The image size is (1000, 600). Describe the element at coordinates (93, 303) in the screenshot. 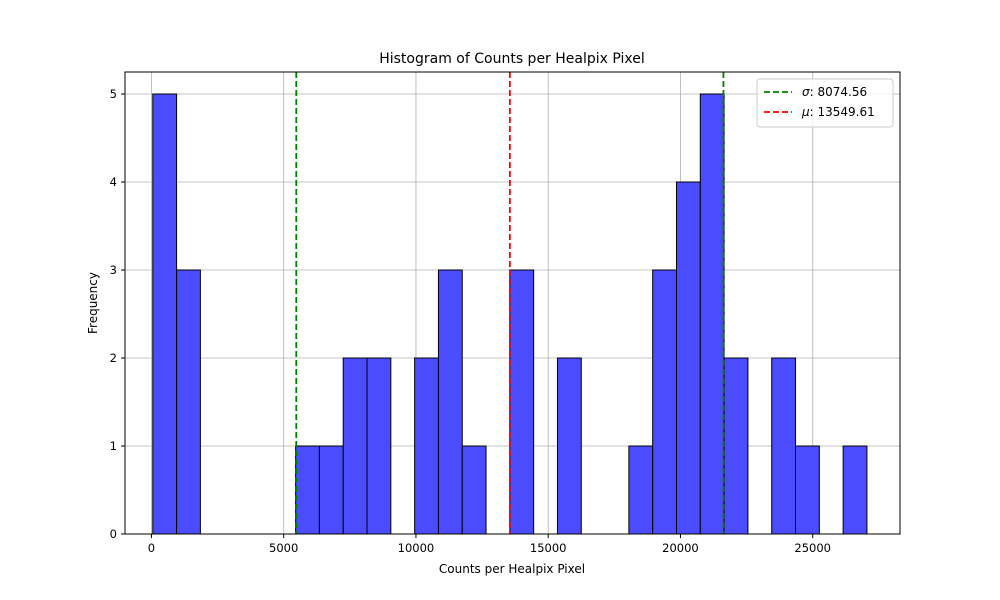

I see `y-axis-label: Frequency` at that location.